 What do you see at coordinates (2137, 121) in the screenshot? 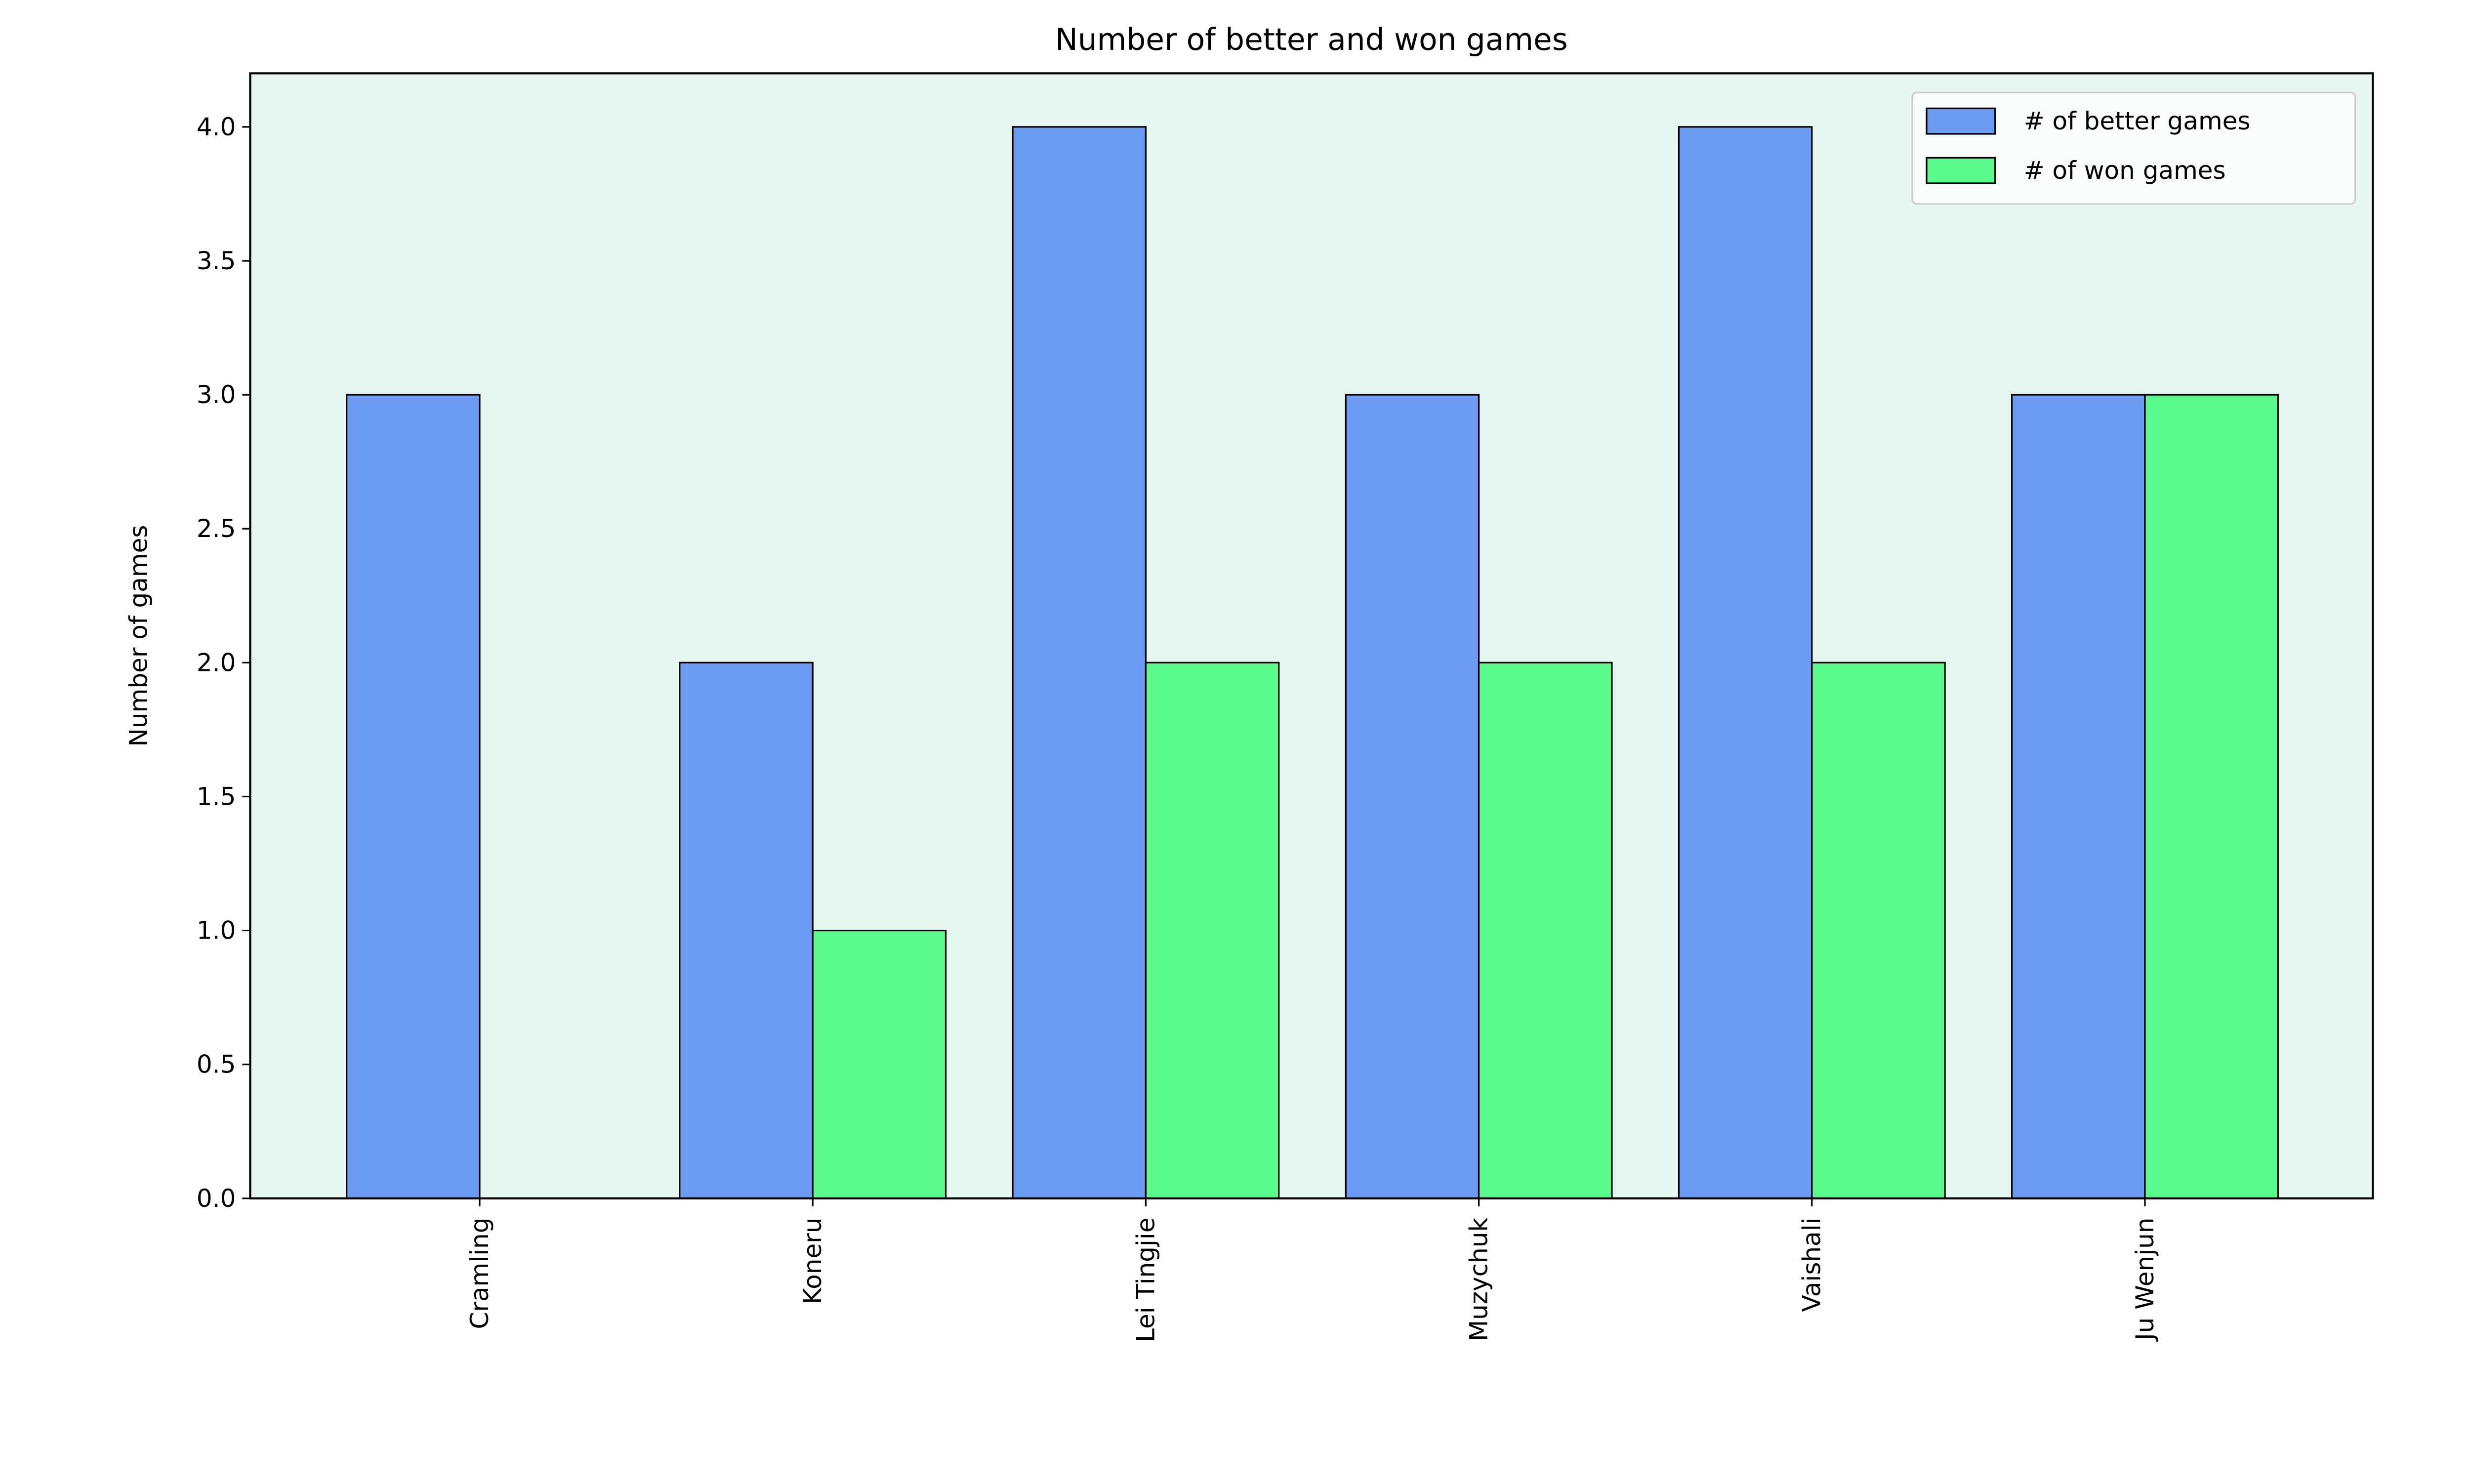
I see `legend-label: # of better games` at bounding box center [2137, 121].